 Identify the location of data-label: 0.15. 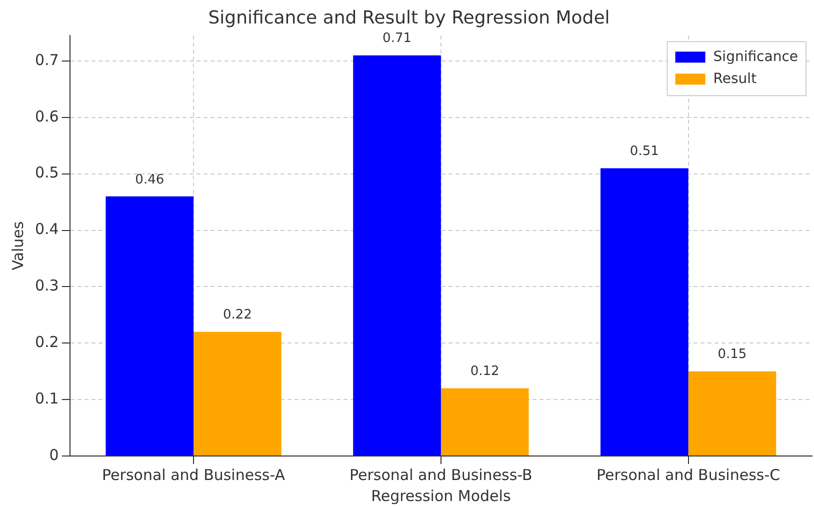
(732, 354).